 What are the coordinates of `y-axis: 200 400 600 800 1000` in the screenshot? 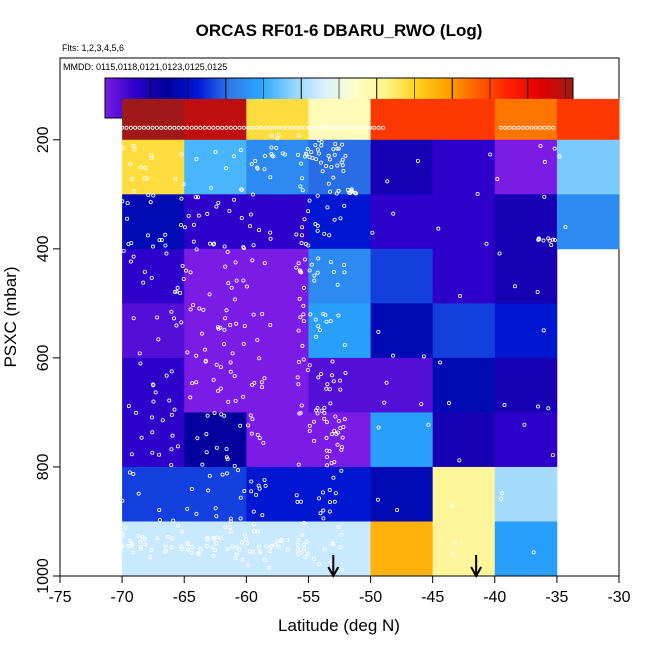 It's located at (48, 360).